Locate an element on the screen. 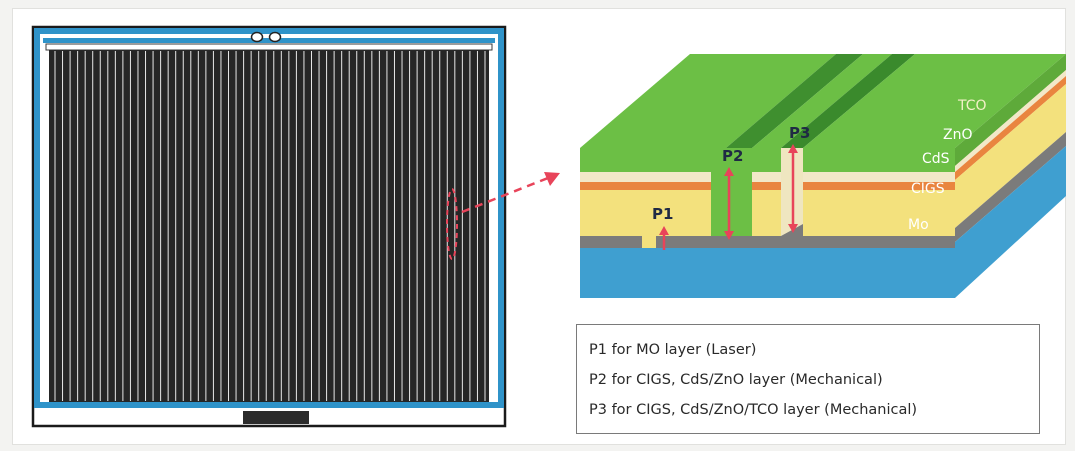 The image size is (1075, 451). diagram-labels: P1 P2 P3 TCO ZnO CdS CIGS Mo is located at coordinates (819, 165).